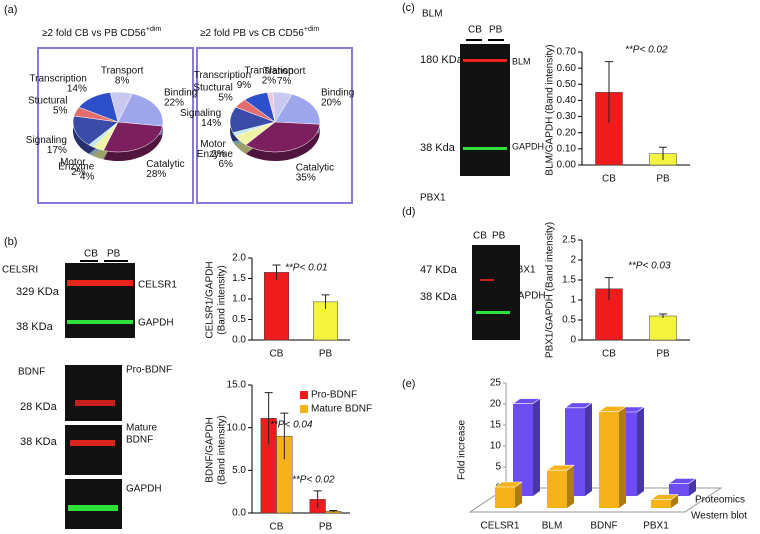  What do you see at coordinates (408, 384) in the screenshot?
I see `panel-label: (e)` at bounding box center [408, 384].